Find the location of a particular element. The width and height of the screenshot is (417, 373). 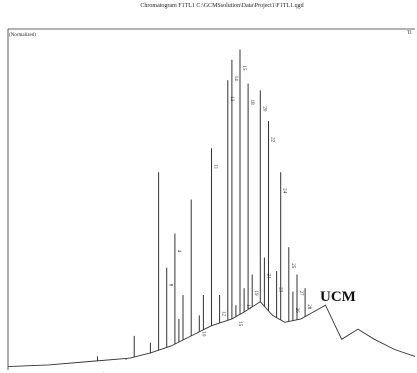

peak-label: 17 is located at coordinates (247, 307).